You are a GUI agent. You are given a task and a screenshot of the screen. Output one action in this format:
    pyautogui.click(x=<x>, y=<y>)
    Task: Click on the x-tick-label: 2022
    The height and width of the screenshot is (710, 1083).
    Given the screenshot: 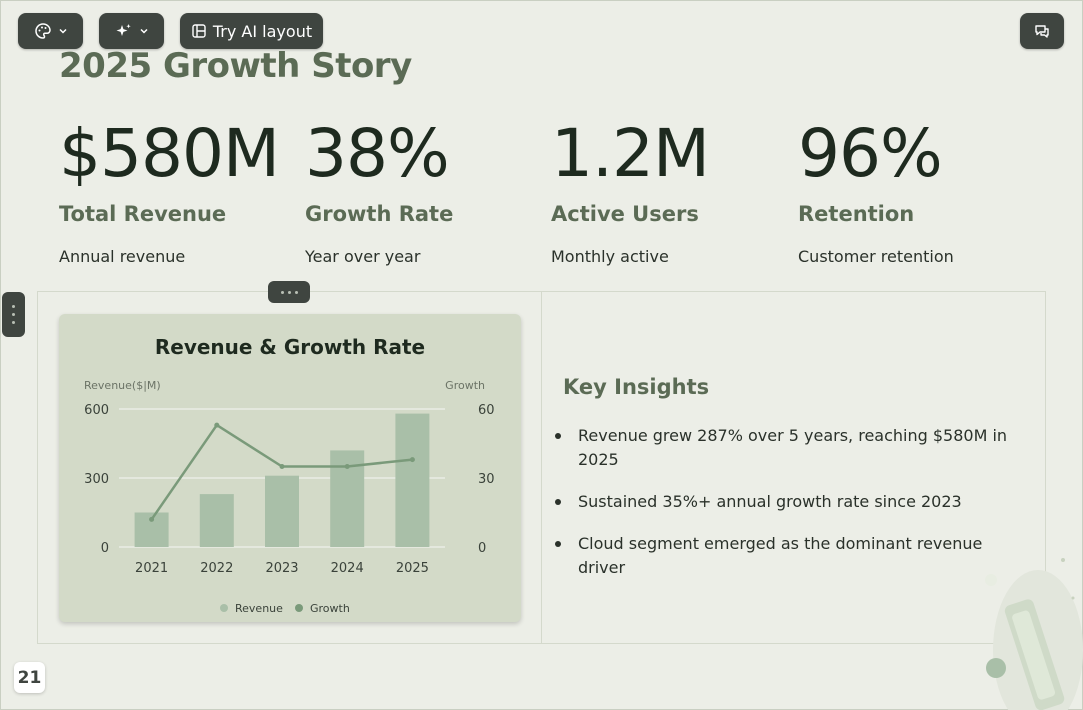 What is the action you would take?
    pyautogui.click(x=216, y=568)
    